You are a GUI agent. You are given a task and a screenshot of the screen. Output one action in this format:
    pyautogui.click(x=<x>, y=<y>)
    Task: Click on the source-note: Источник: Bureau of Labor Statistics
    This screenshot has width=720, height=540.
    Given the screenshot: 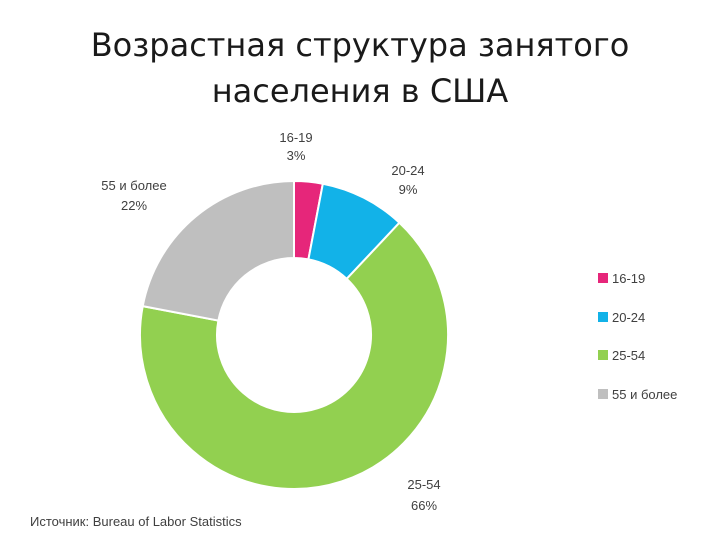 What is the action you would take?
    pyautogui.click(x=136, y=521)
    